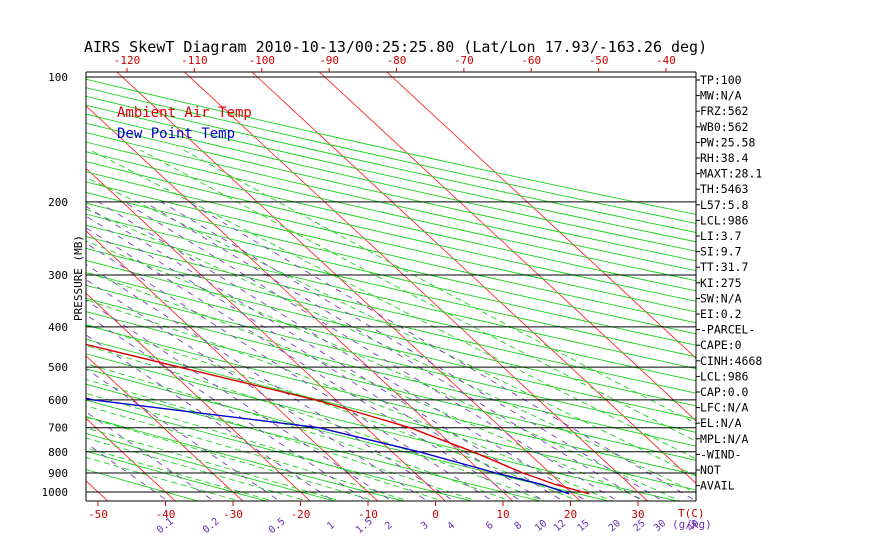 The image size is (870, 560). What do you see at coordinates (721, 283) in the screenshot?
I see `stats-item: KI:275` at bounding box center [721, 283].